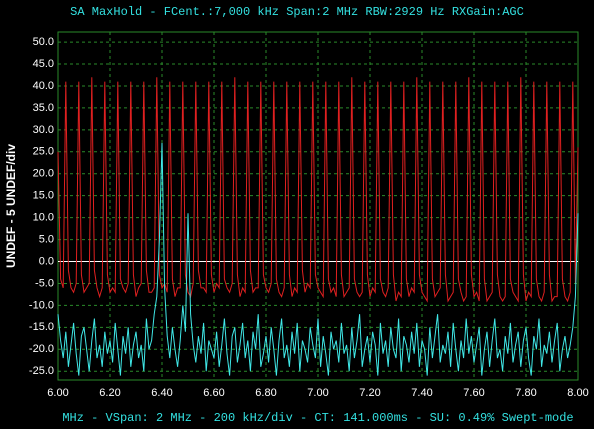  What do you see at coordinates (109, 393) in the screenshot?
I see `x-tick-label: 6.20` at bounding box center [109, 393].